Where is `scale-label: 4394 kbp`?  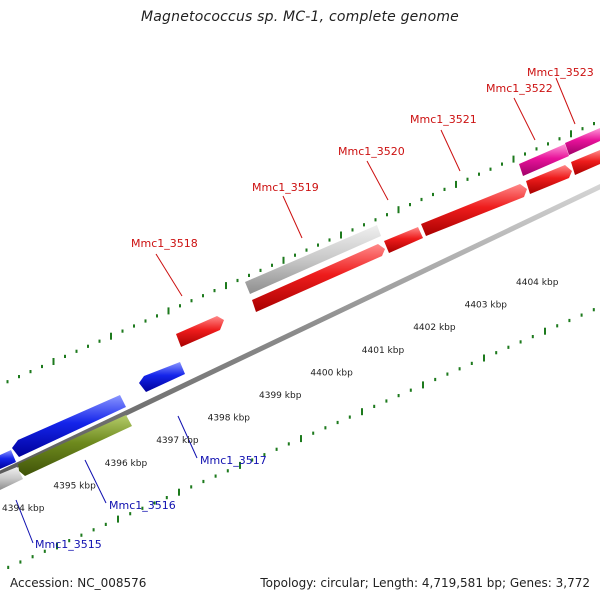 scale-label: 4394 kbp is located at coordinates (23, 509).